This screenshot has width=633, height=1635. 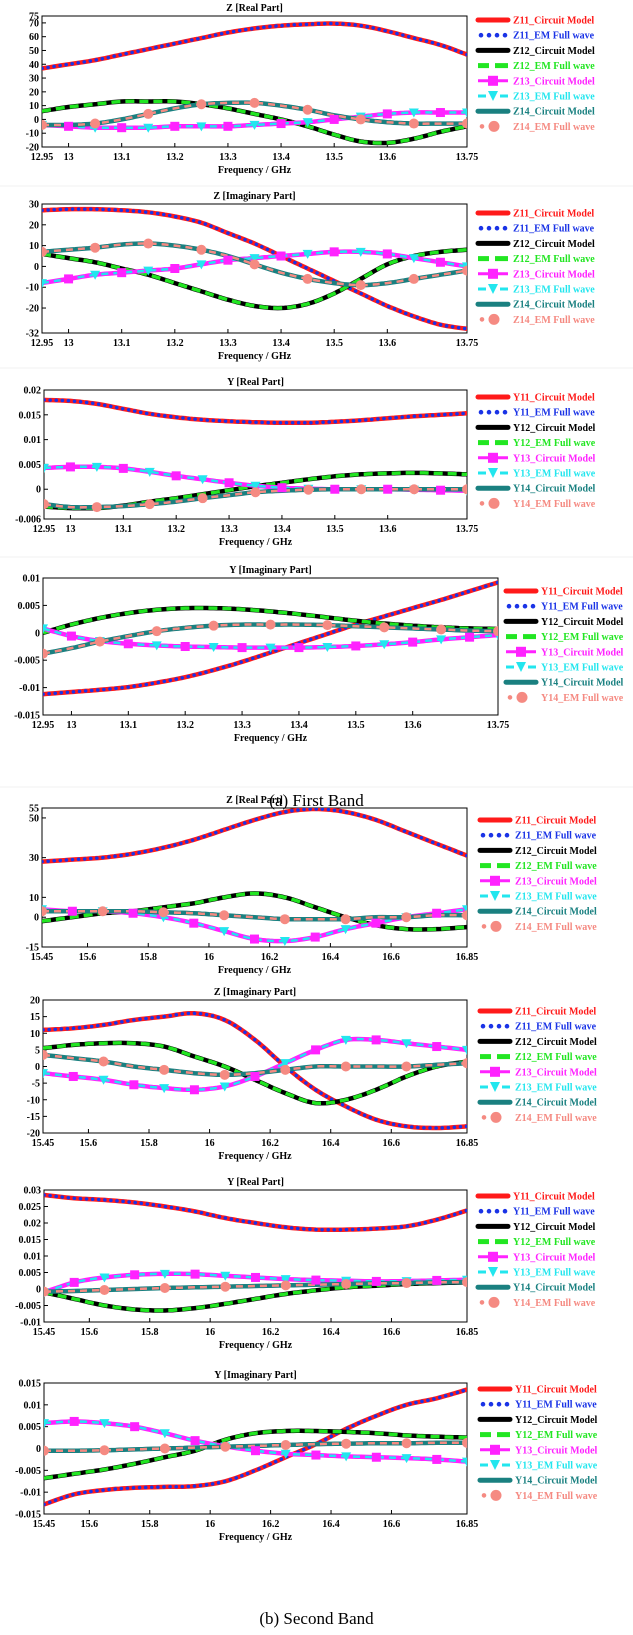 I want to click on x-tick-label: 16.4, so click(x=331, y=1143).